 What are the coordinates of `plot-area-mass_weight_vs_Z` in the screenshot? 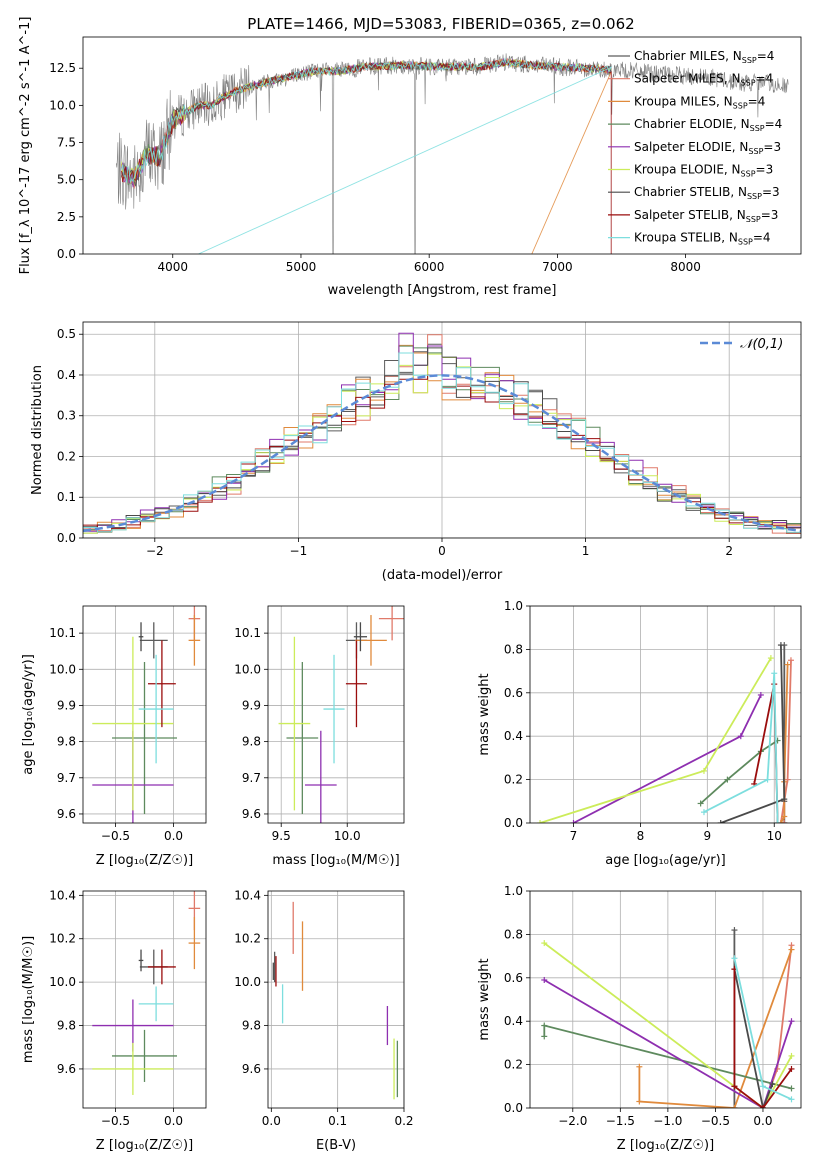 It's located at (665, 999).